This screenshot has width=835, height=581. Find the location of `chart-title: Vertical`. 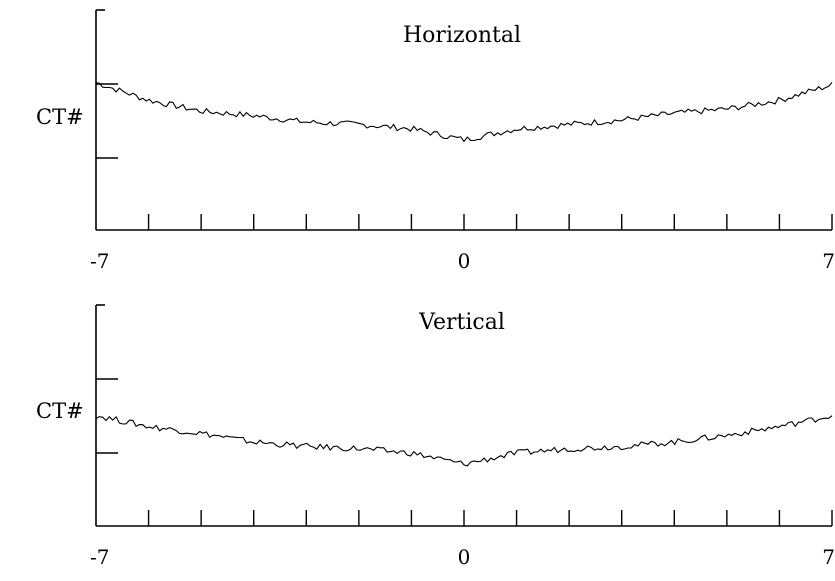

chart-title: Vertical is located at coordinates (461, 322).